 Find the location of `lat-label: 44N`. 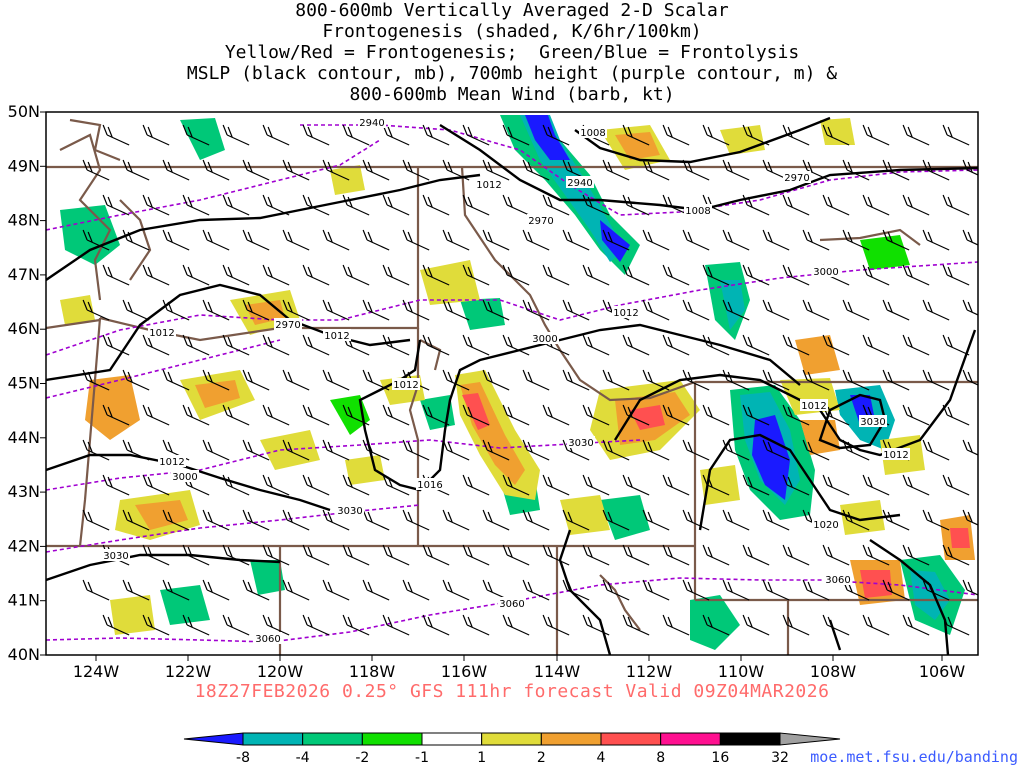

lat-label: 44N is located at coordinates (24, 437).